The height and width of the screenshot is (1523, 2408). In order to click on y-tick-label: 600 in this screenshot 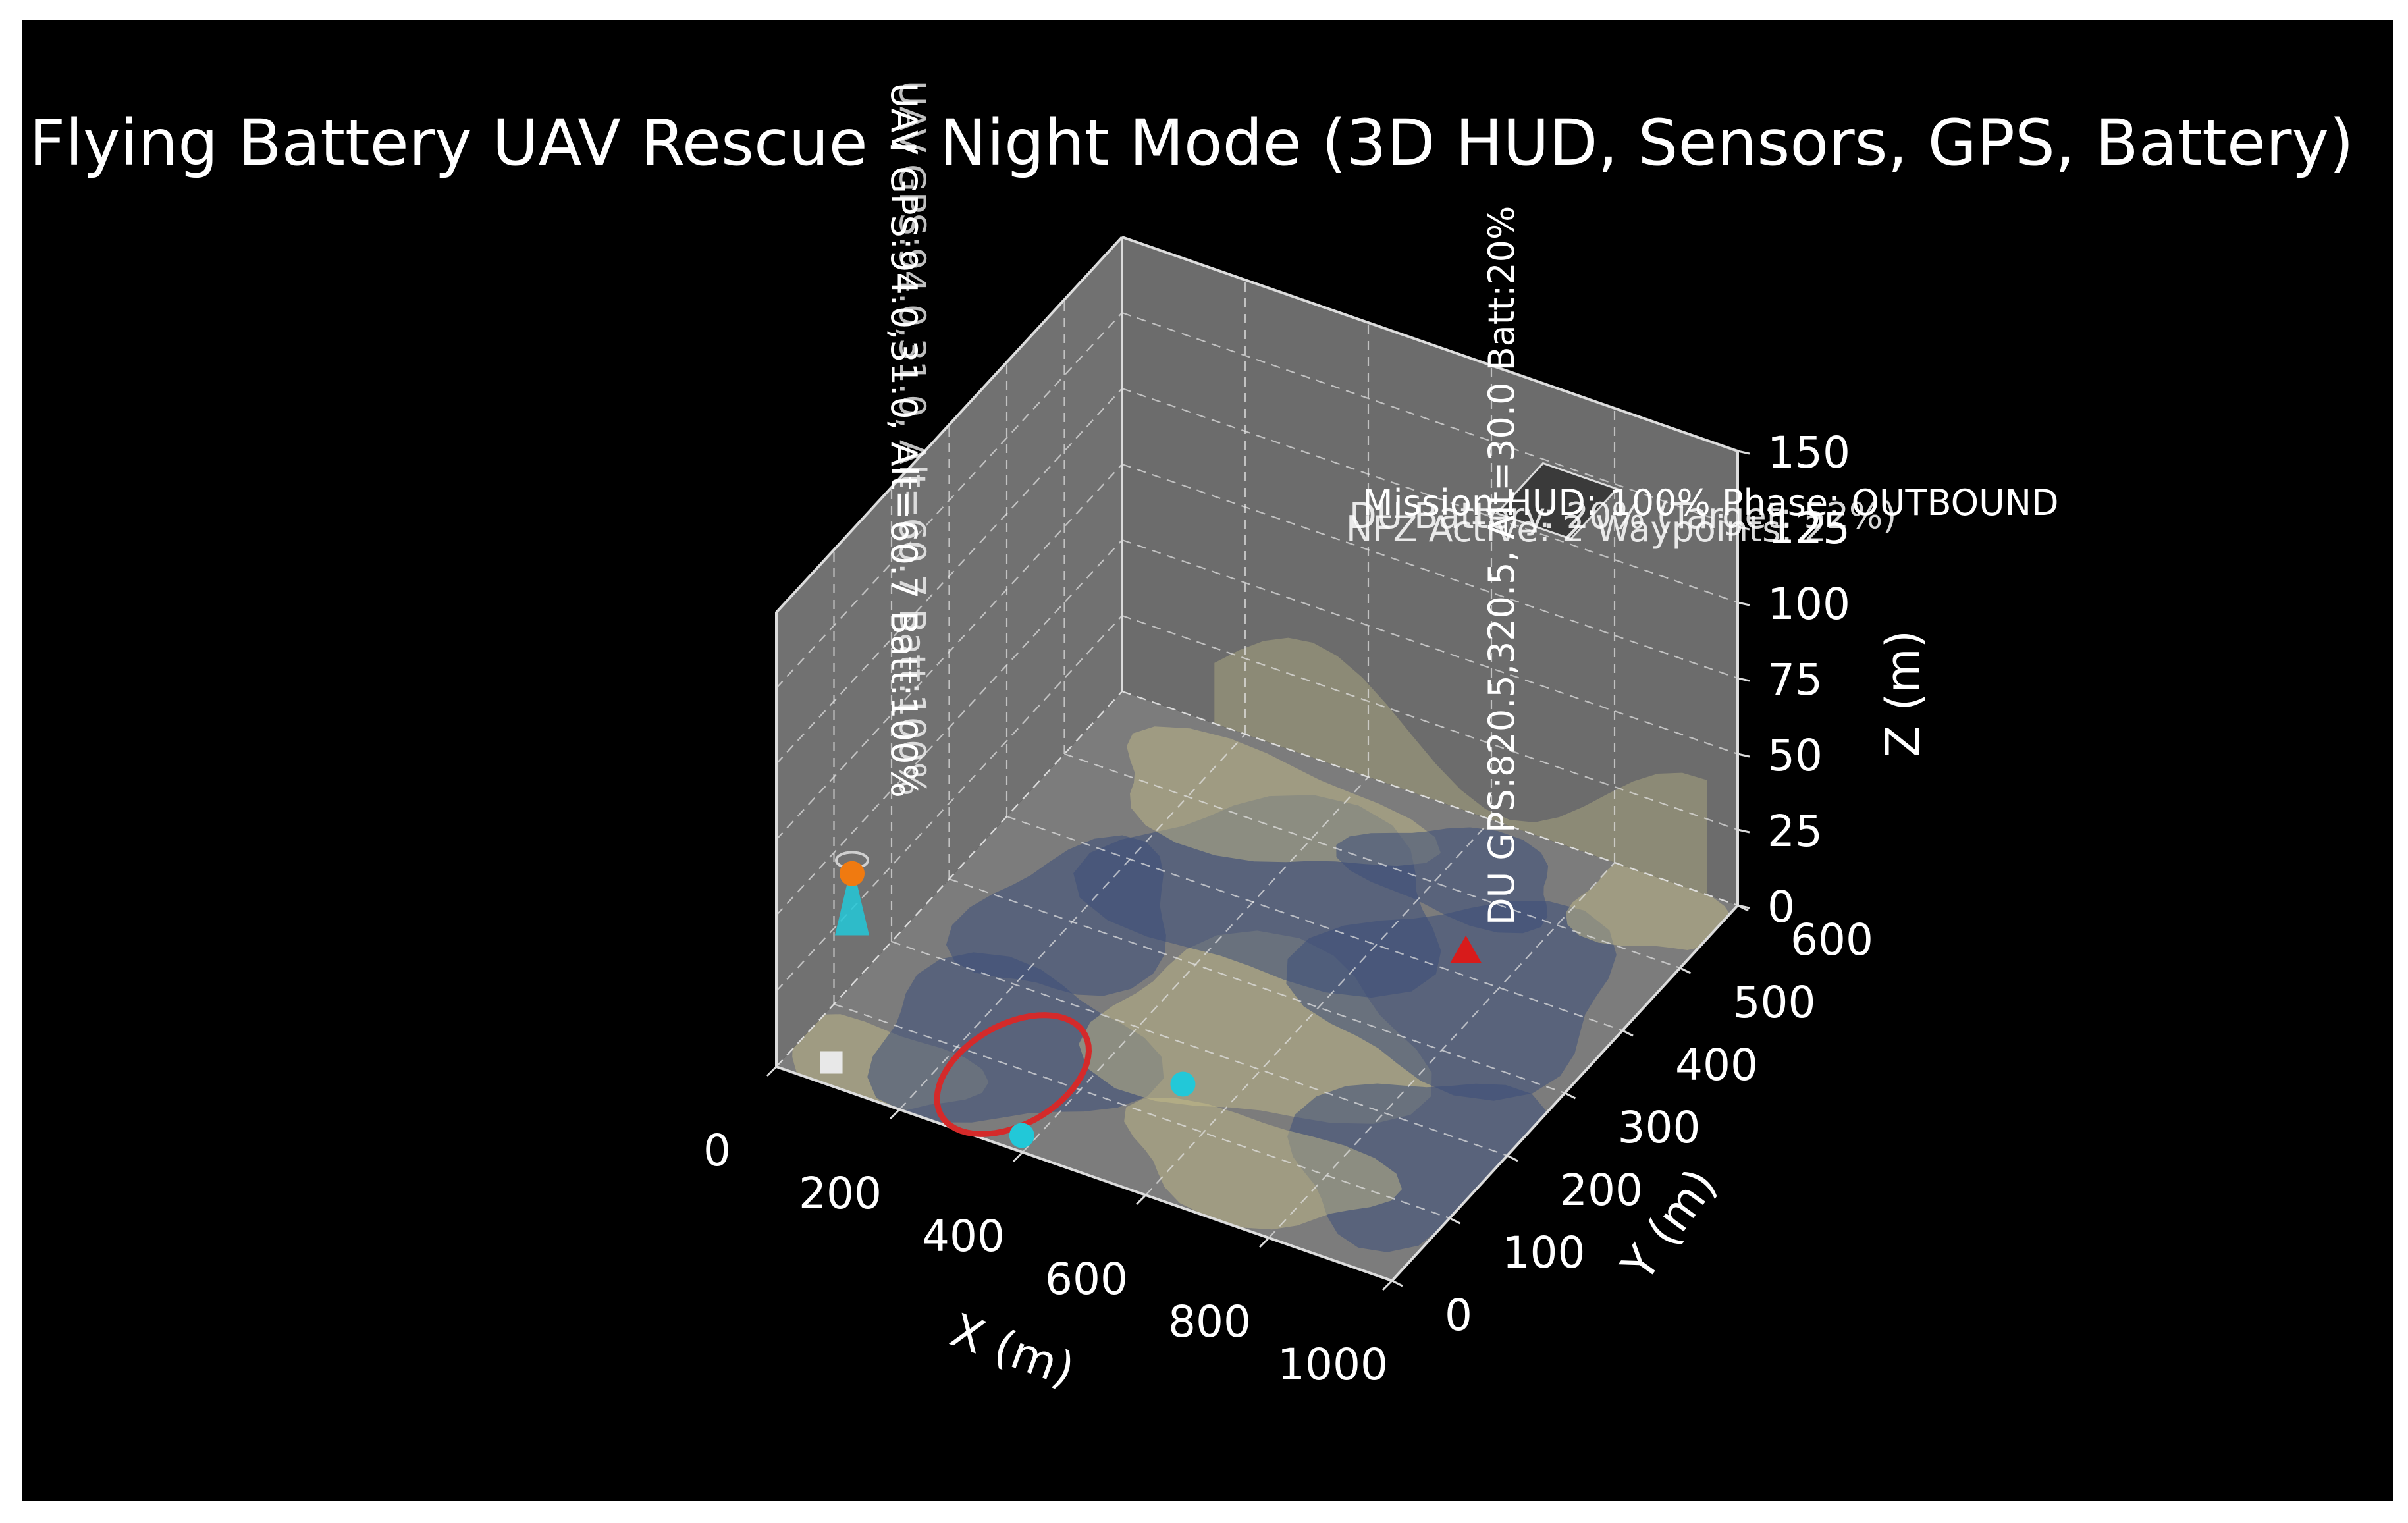, I will do `click(1832, 940)`.